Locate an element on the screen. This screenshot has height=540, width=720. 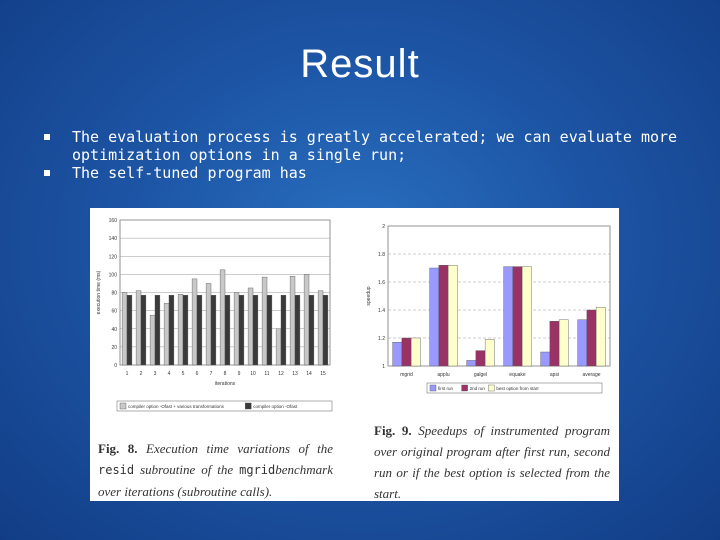
x-tick-label: 15 is located at coordinates (323, 374).